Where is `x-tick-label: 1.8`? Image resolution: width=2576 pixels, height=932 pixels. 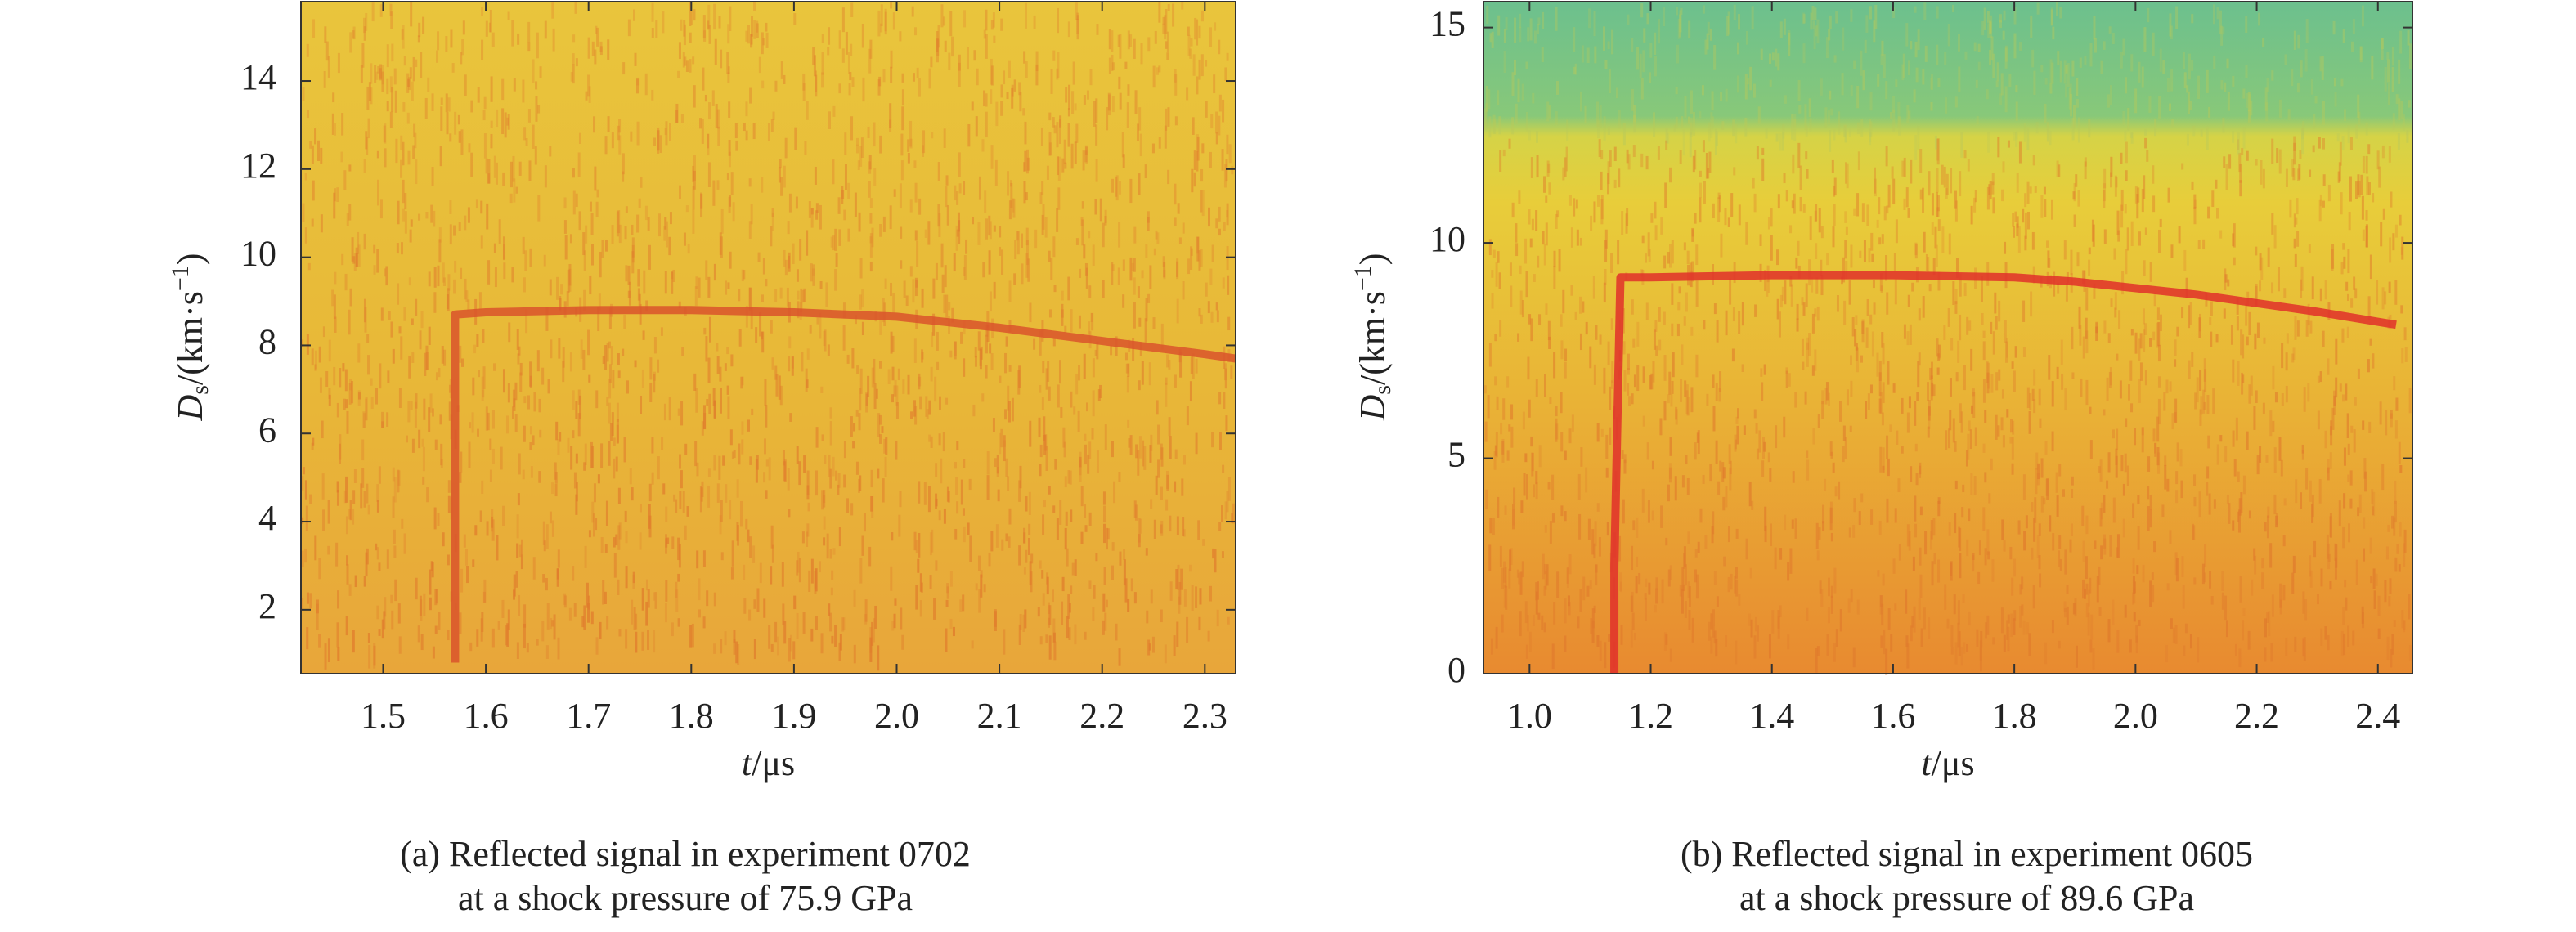 x-tick-label: 1.8 is located at coordinates (2014, 716).